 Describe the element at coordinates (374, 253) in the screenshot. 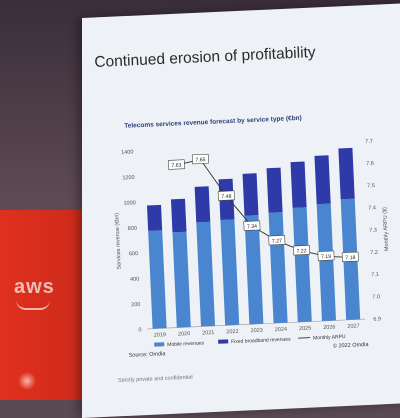

I see `y-right-tick-label: 7.2` at that location.